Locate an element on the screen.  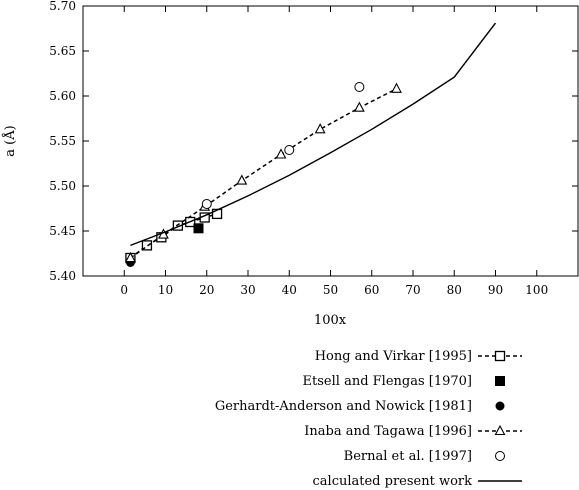
y-tick-label: 5.60 is located at coordinates (62, 96).